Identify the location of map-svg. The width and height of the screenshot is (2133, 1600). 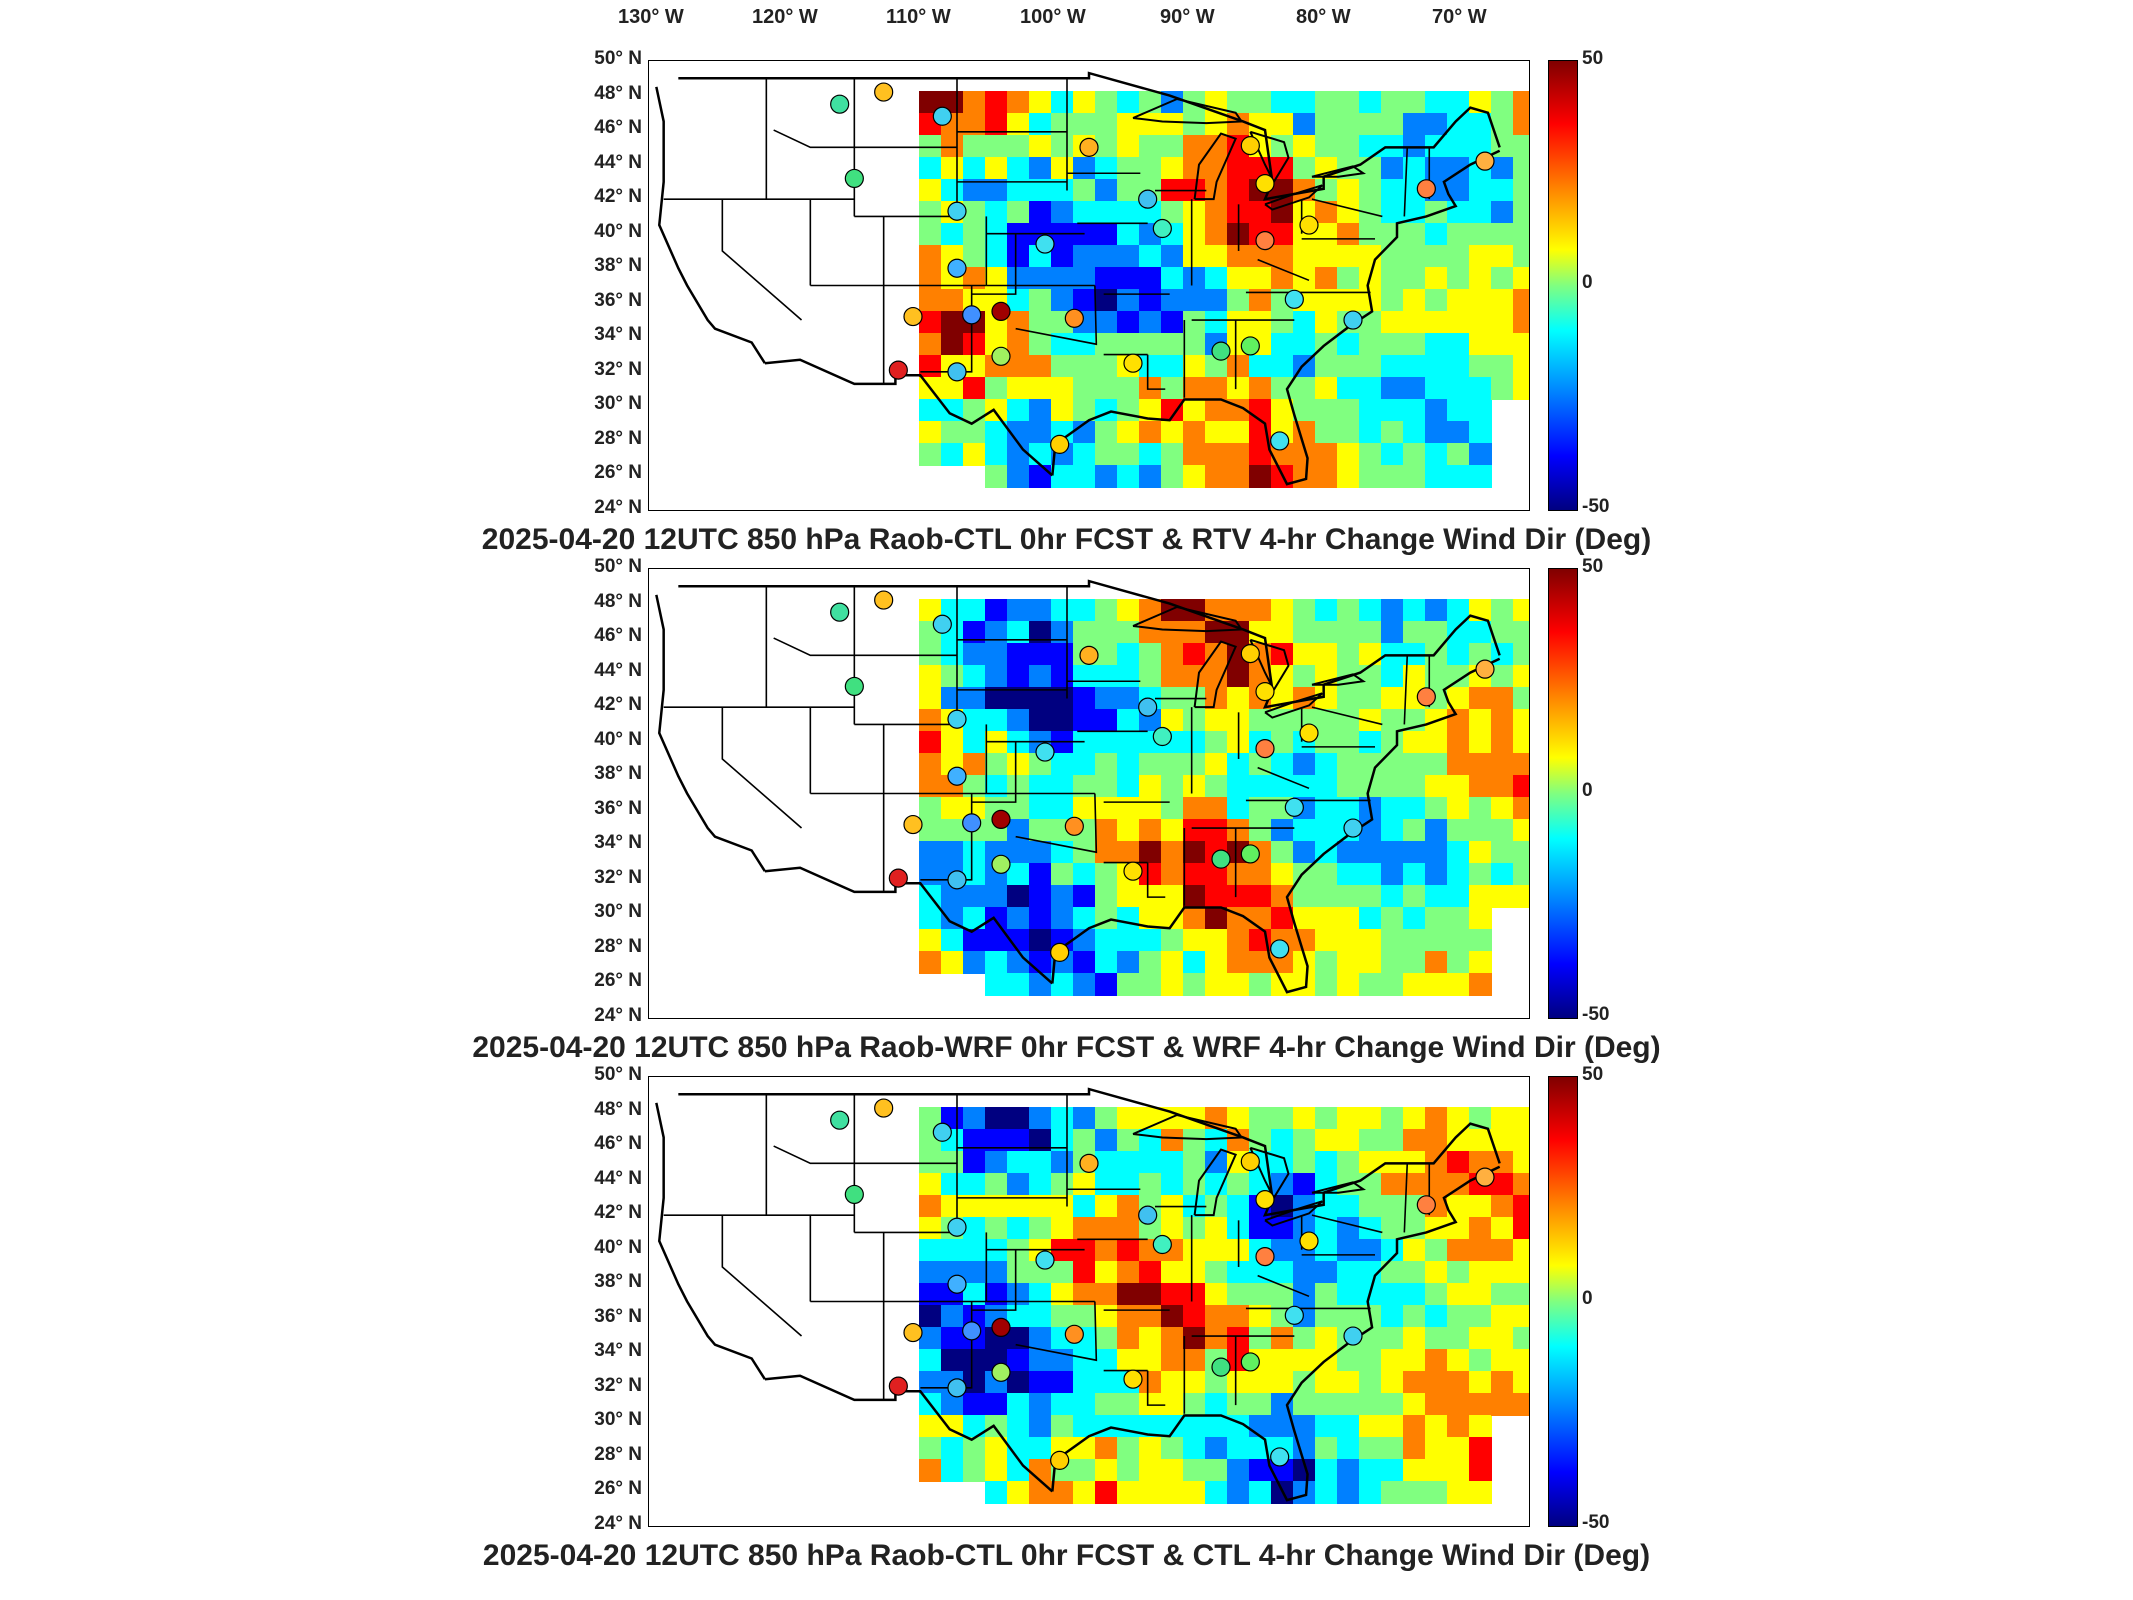
(1092, 279).